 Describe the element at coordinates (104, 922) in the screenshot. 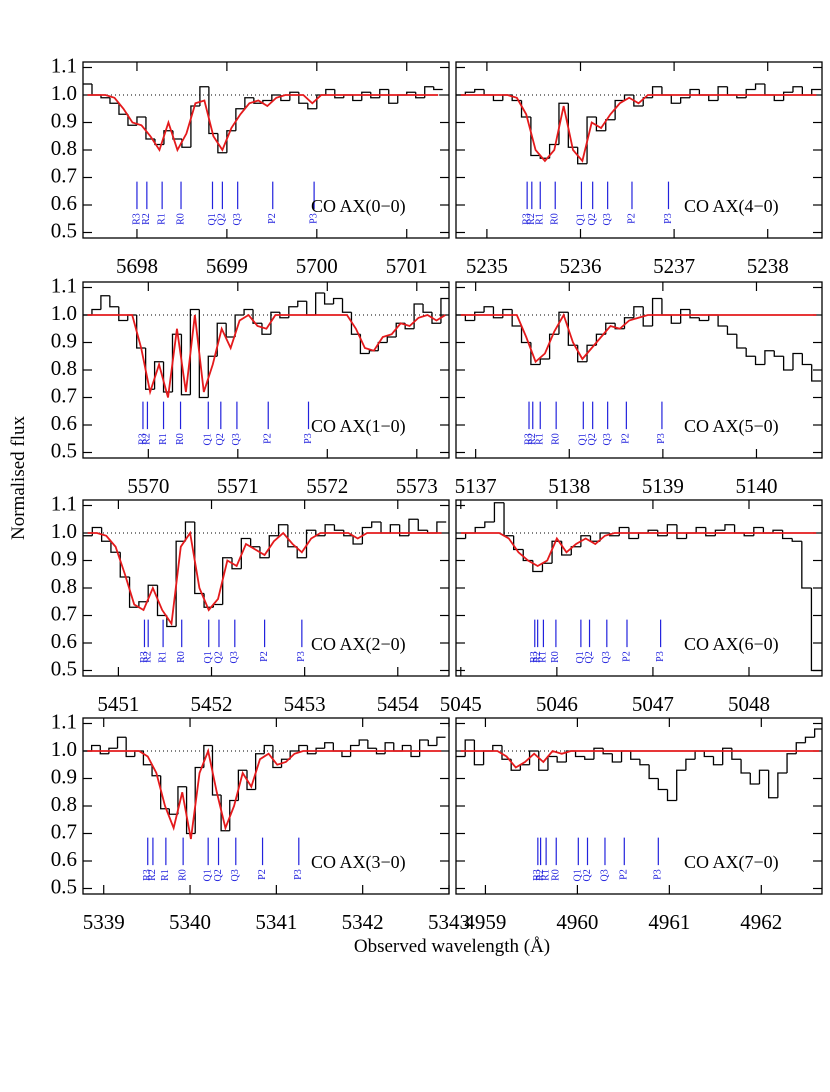

I see `x-tick-label: 5339` at that location.